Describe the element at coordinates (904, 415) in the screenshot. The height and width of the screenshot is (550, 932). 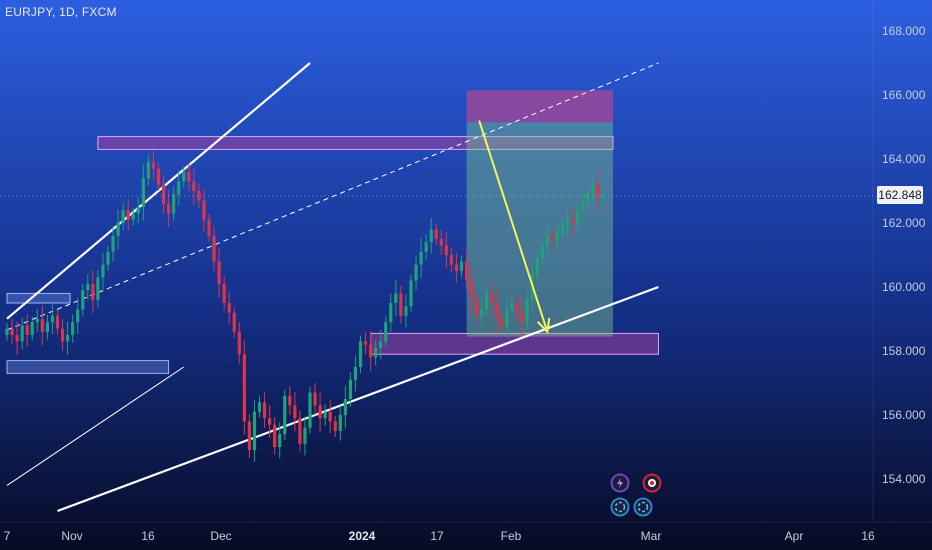
I see `price-tick-label: 156.000` at that location.